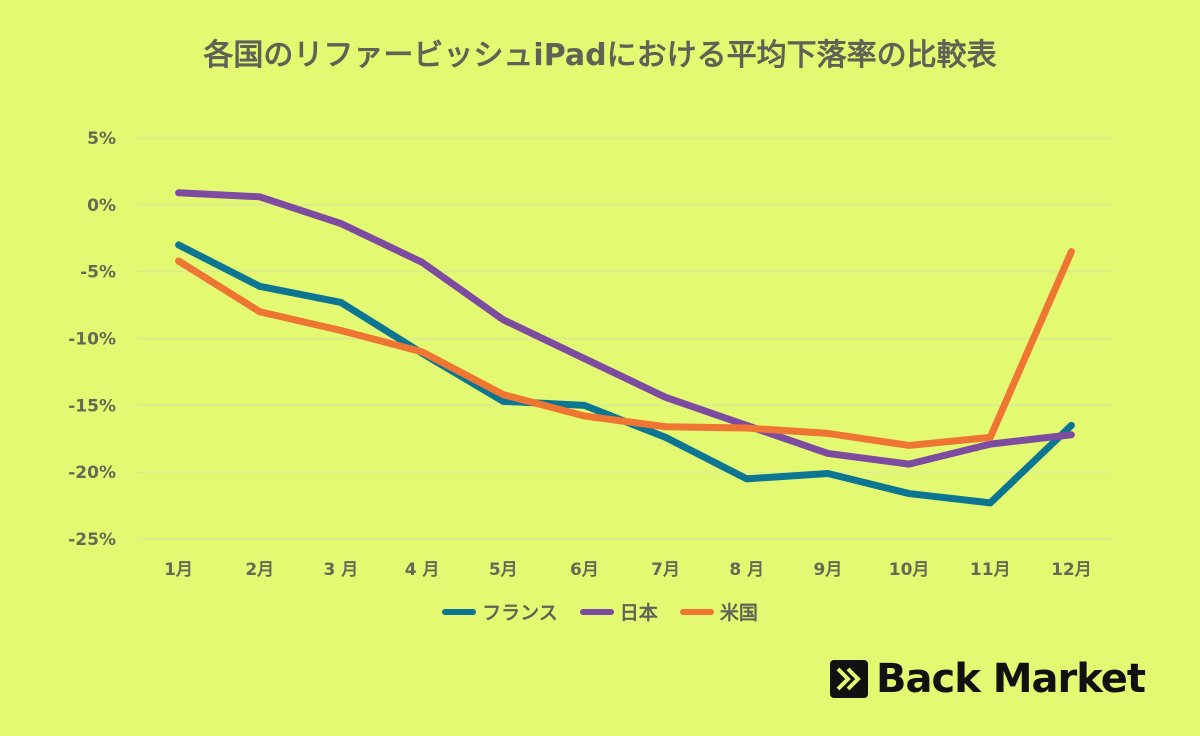  What do you see at coordinates (92, 473) in the screenshot?
I see `y-tick-label: -20%` at bounding box center [92, 473].